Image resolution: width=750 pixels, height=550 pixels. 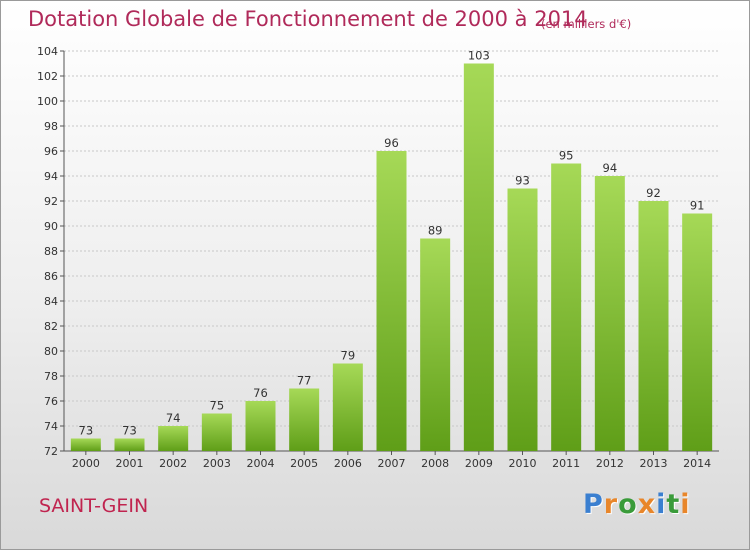 What do you see at coordinates (628, 504) in the screenshot?
I see `logo-letter: o` at bounding box center [628, 504].